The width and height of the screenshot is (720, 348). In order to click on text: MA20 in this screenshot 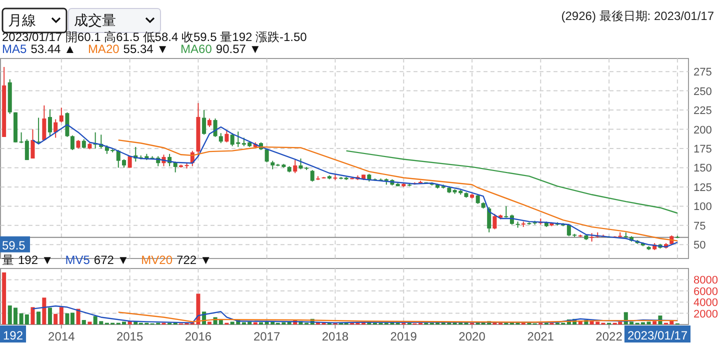, I will do `click(104, 49)`.